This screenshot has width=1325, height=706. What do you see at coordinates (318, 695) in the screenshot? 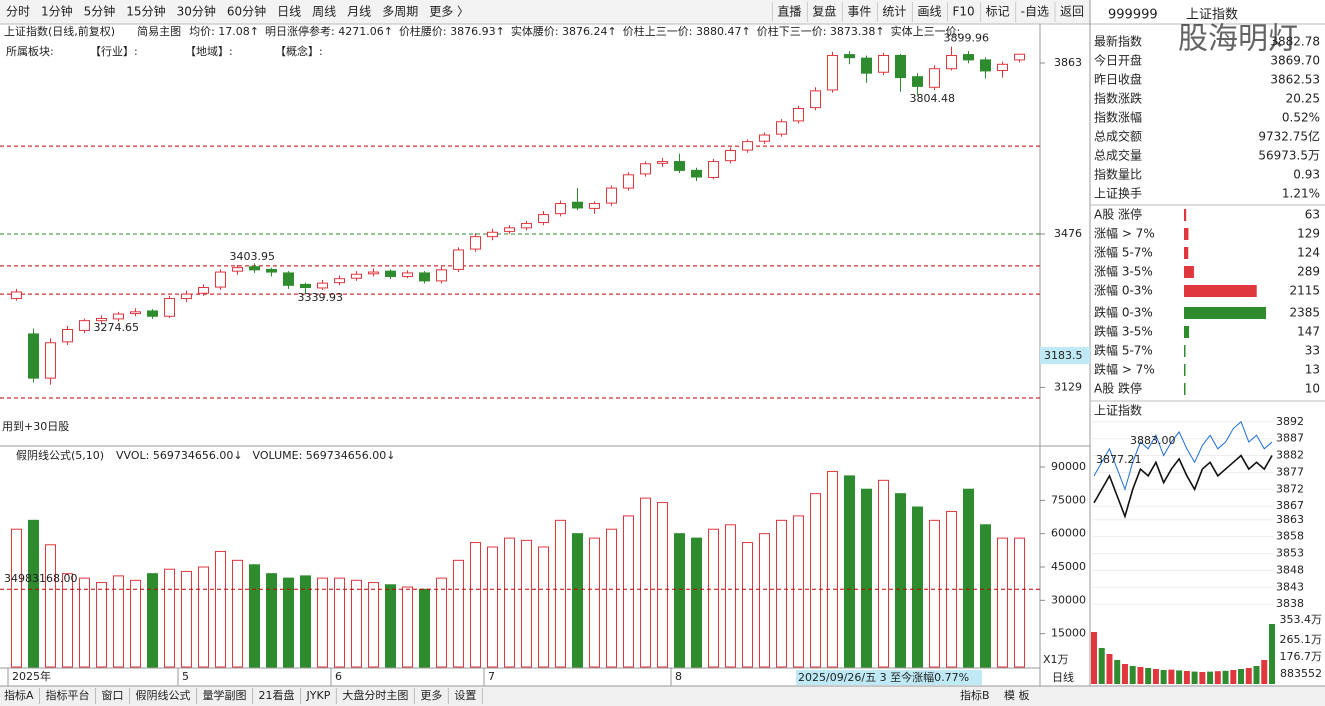
I see `tab: JYKP` at bounding box center [318, 695].